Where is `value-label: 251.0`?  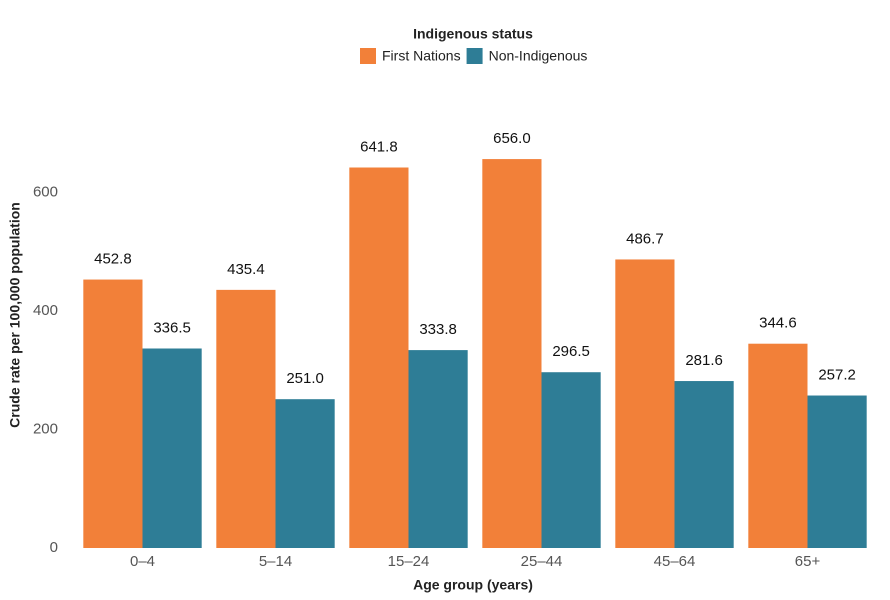 value-label: 251.0 is located at coordinates (305, 378).